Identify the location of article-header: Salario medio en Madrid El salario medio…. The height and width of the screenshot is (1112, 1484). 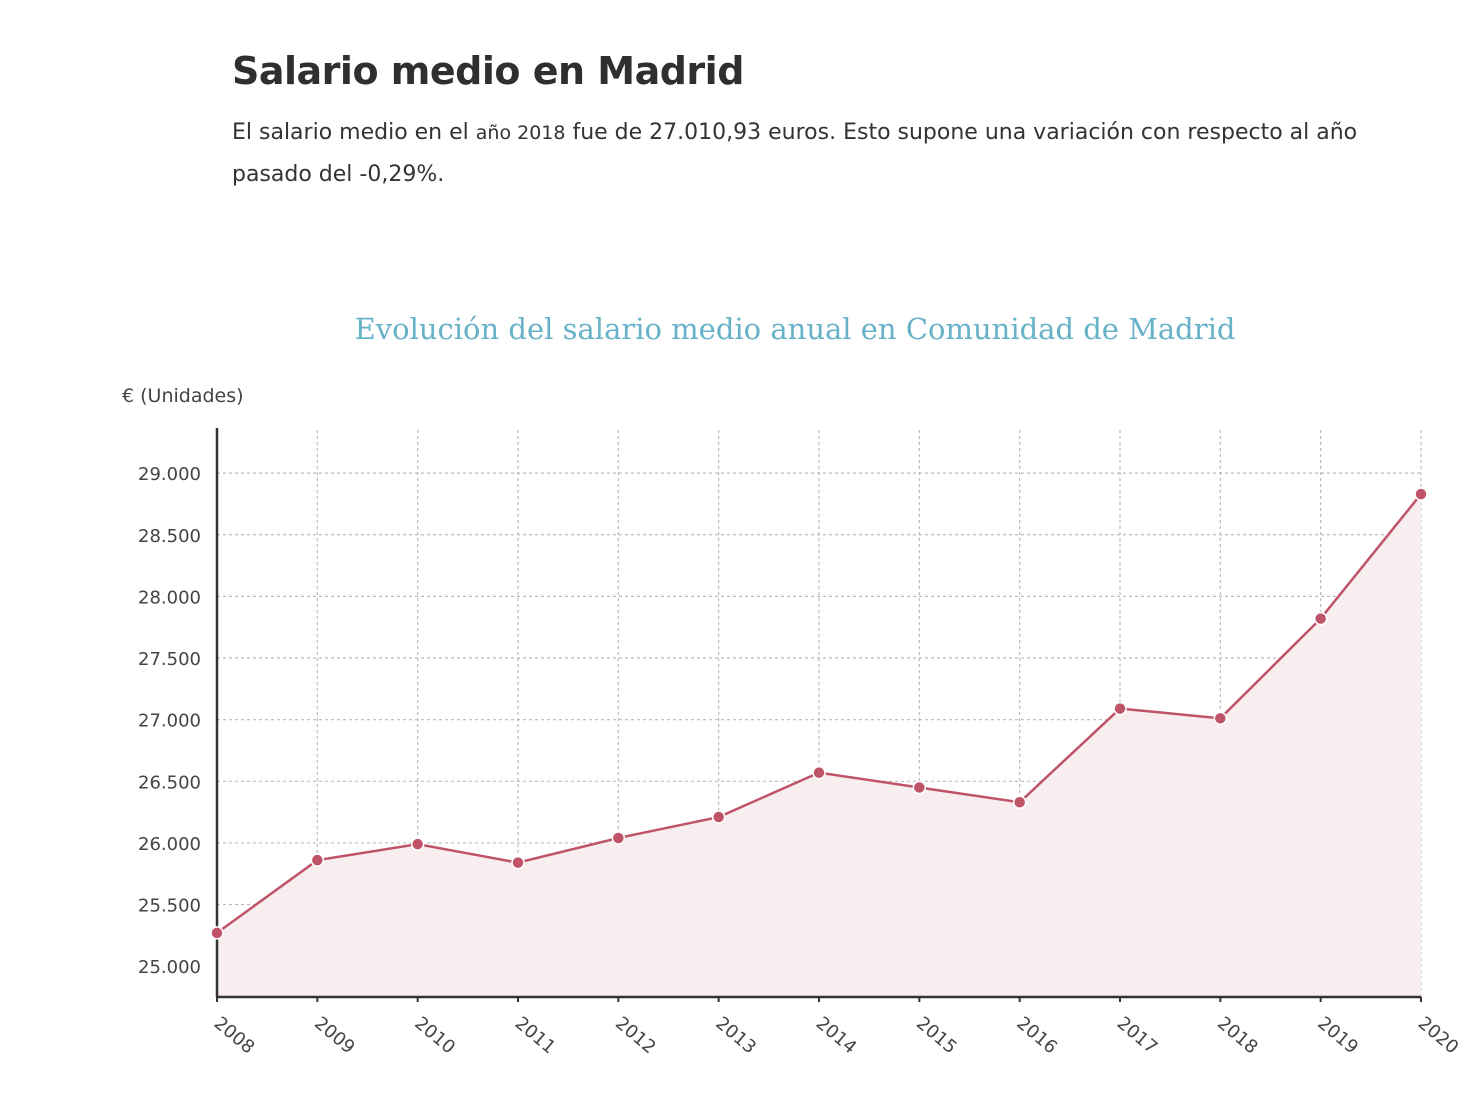
(812, 118).